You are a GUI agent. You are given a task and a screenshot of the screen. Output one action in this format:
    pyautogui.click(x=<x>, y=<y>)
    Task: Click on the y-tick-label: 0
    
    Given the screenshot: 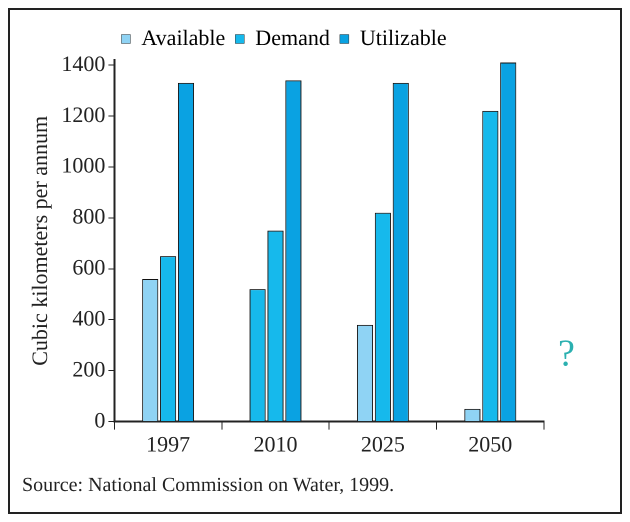 What is the action you would take?
    pyautogui.click(x=100, y=419)
    